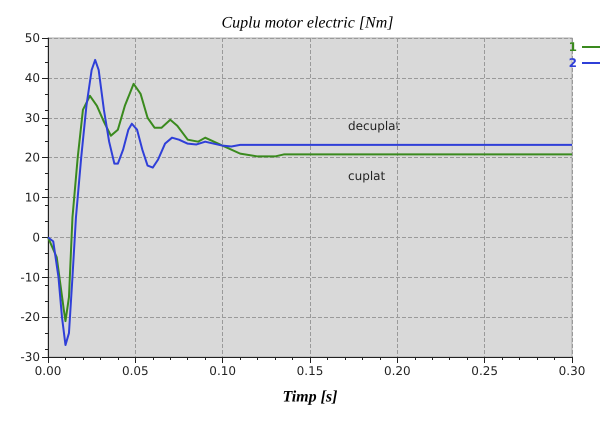 Image resolution: width=615 pixels, height=427 pixels. Describe the element at coordinates (308, 23) in the screenshot. I see `chart-title: Cuplu motor electric [Nm]` at that location.